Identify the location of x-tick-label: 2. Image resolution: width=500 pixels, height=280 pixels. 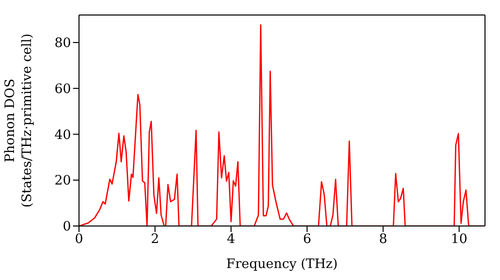
(155, 240).